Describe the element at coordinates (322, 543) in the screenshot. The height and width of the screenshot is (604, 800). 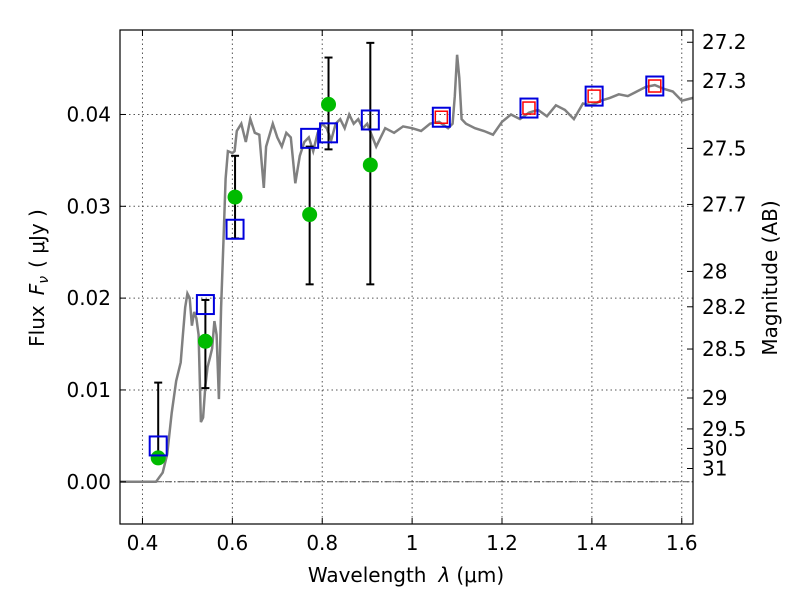
I see `x-tick-label: 0.8` at that location.